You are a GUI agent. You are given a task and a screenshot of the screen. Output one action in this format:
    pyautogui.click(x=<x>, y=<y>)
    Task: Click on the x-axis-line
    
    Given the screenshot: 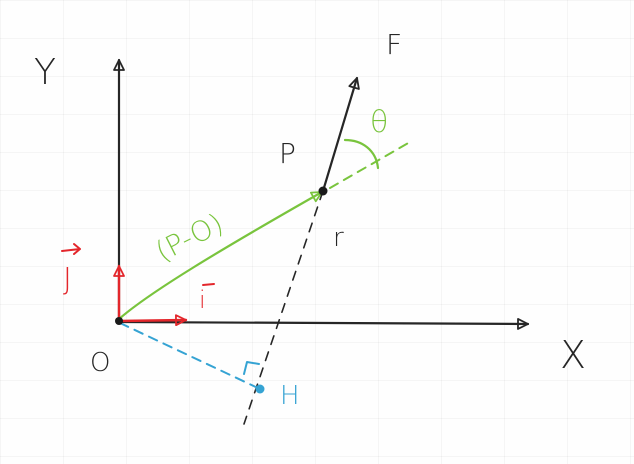 What is the action you would take?
    pyautogui.click(x=323, y=324)
    